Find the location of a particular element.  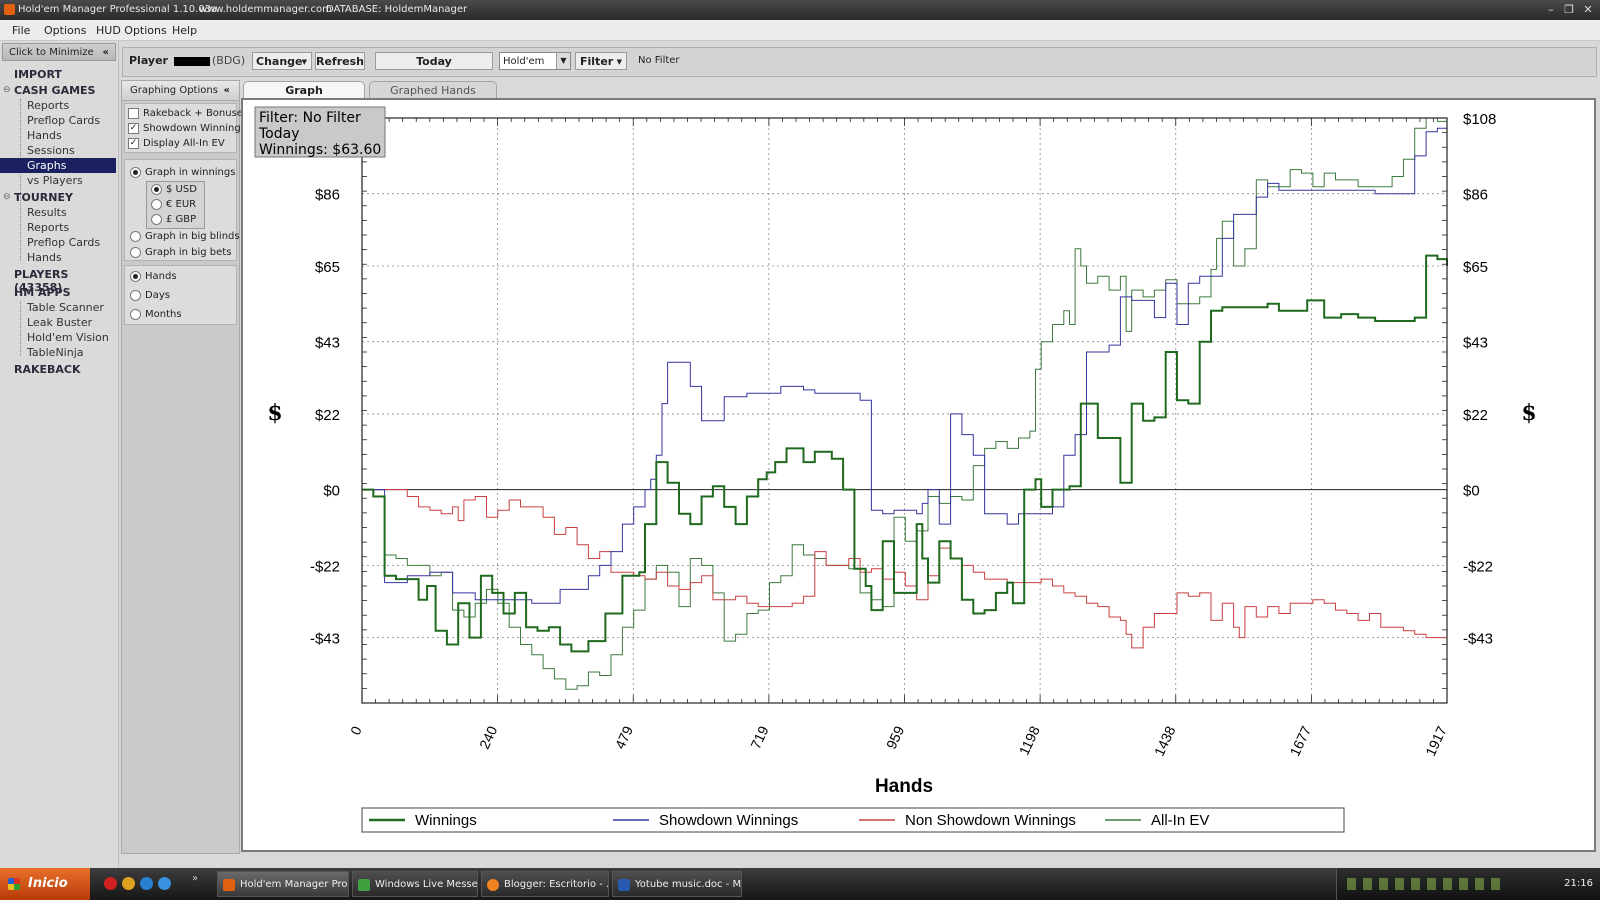

checkbox-icon is located at coordinates (133, 113).